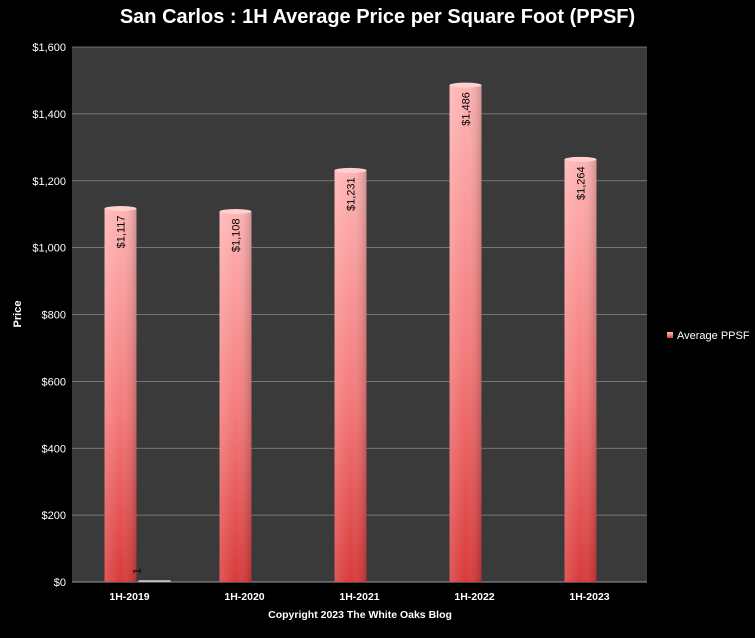 This screenshot has height=638, width=755. I want to click on data-label: $1,231, so click(352, 194).